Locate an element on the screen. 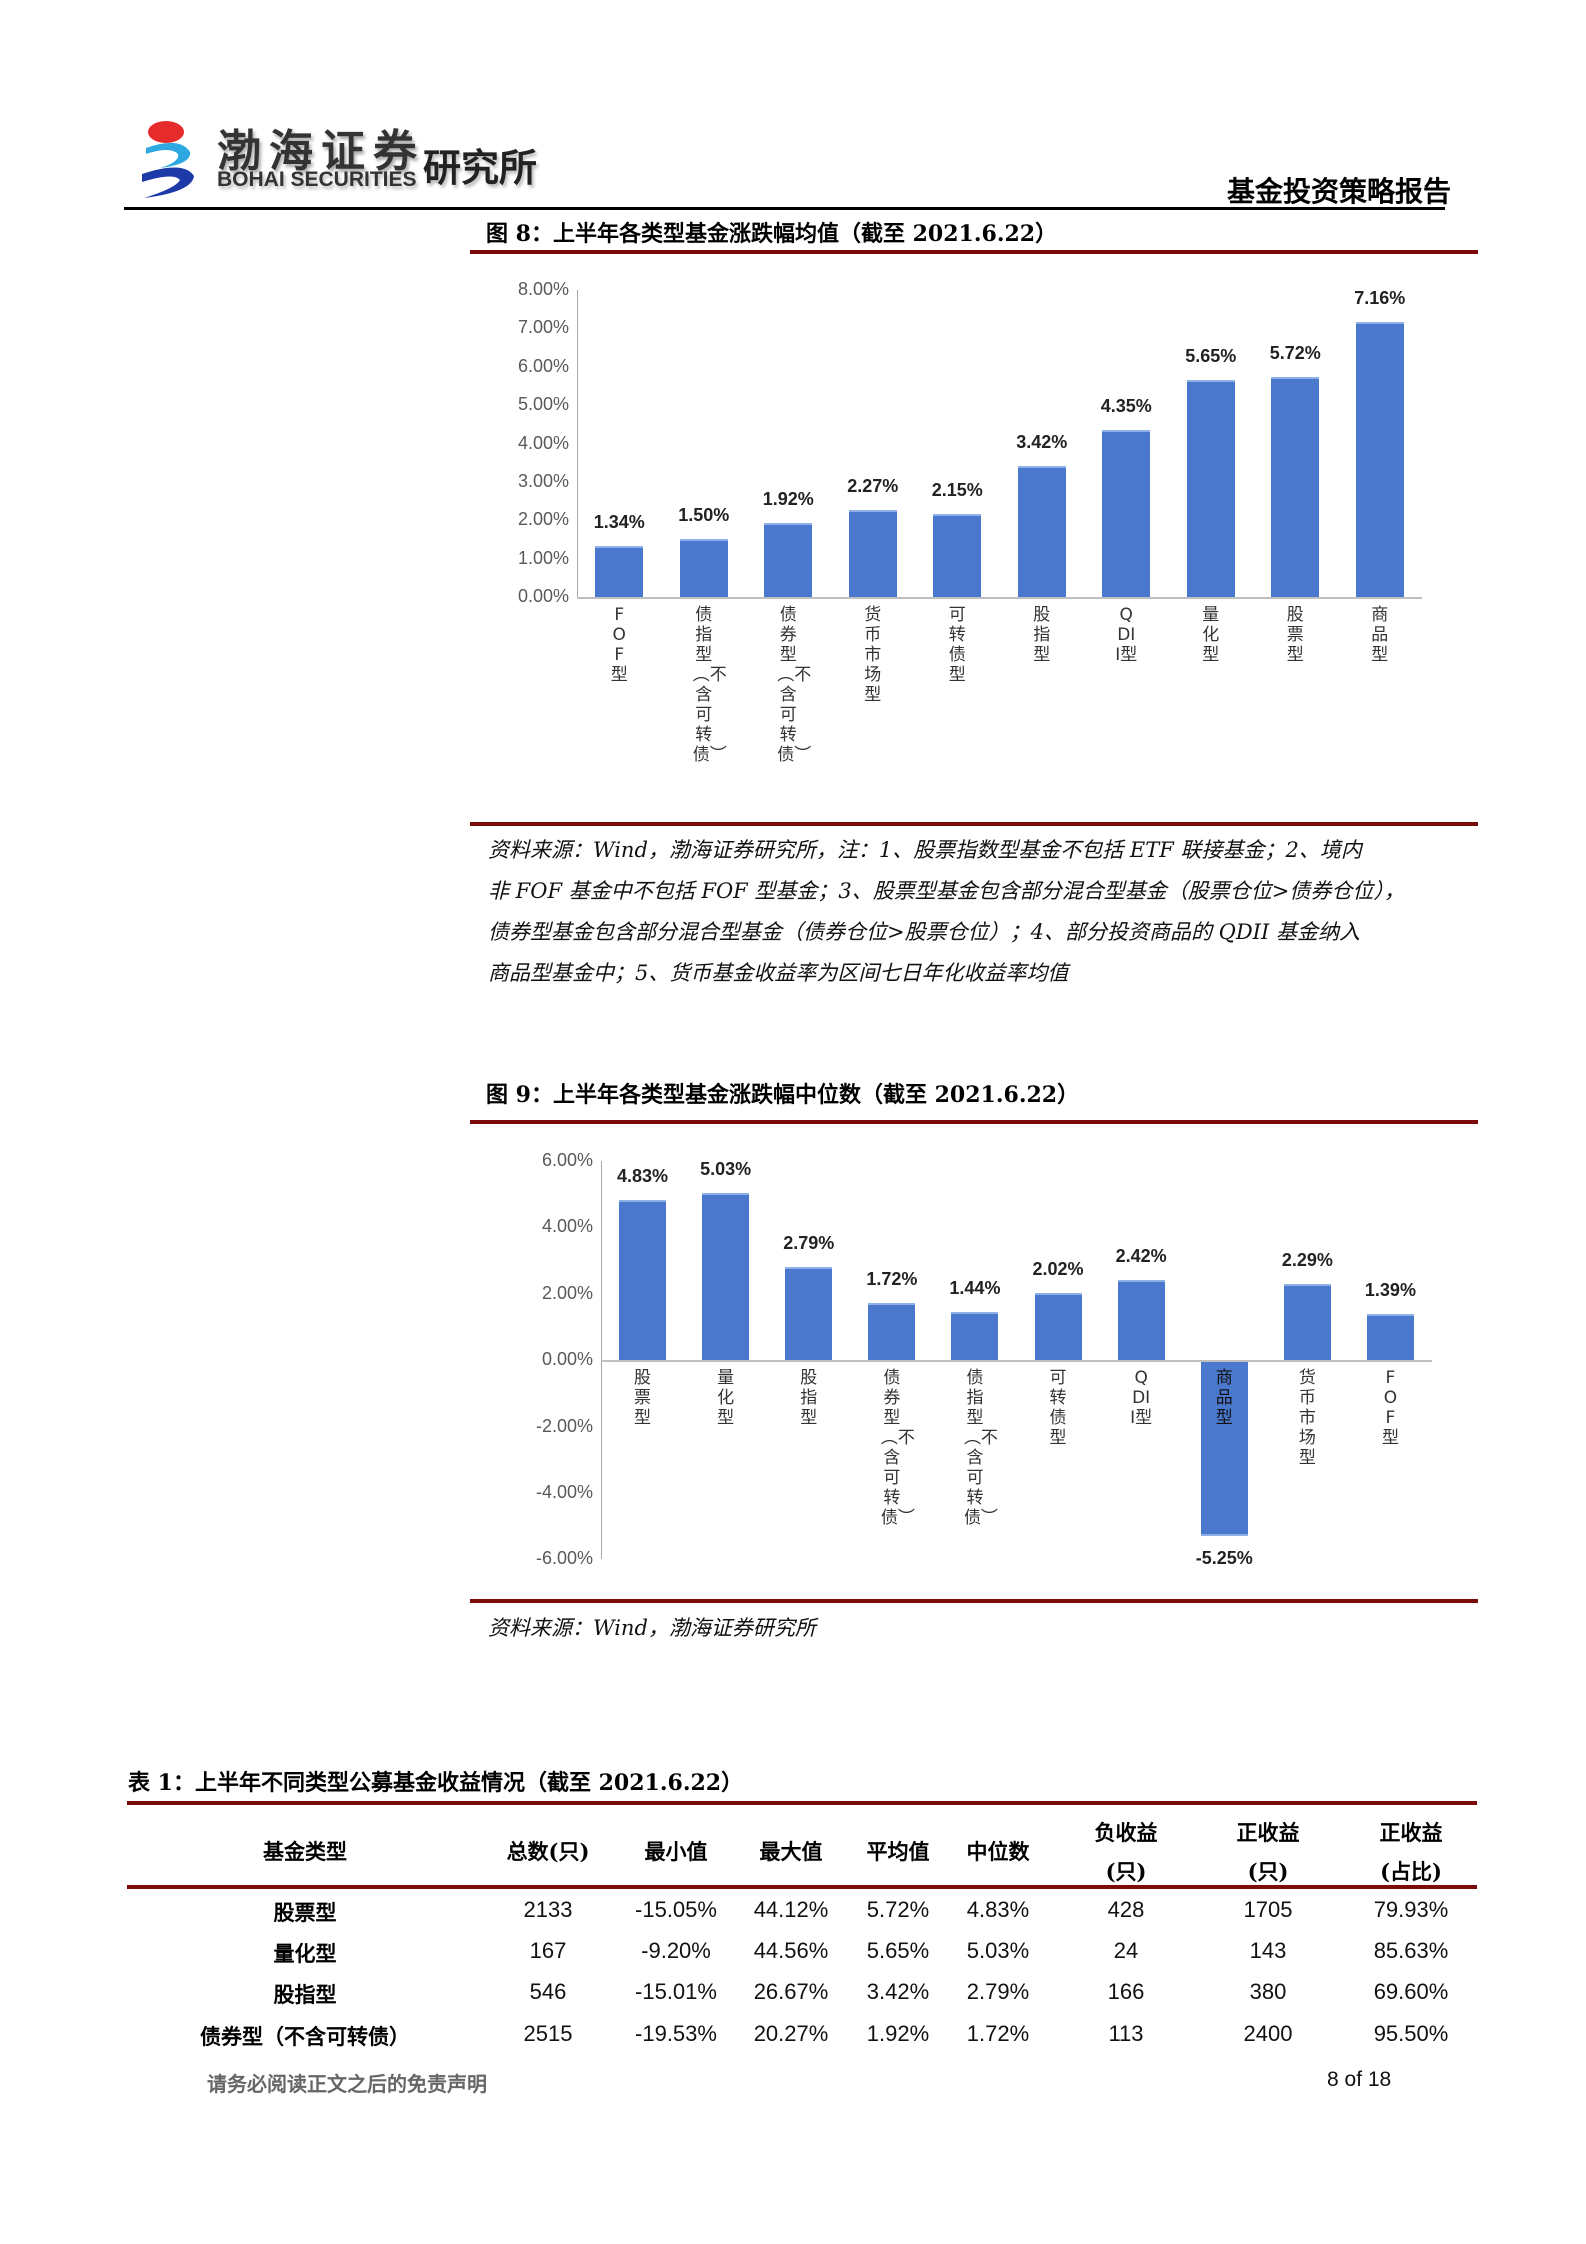 Image resolution: width=1586 pixels, height=2244 pixels. data-label: 5.65% is located at coordinates (1211, 356).